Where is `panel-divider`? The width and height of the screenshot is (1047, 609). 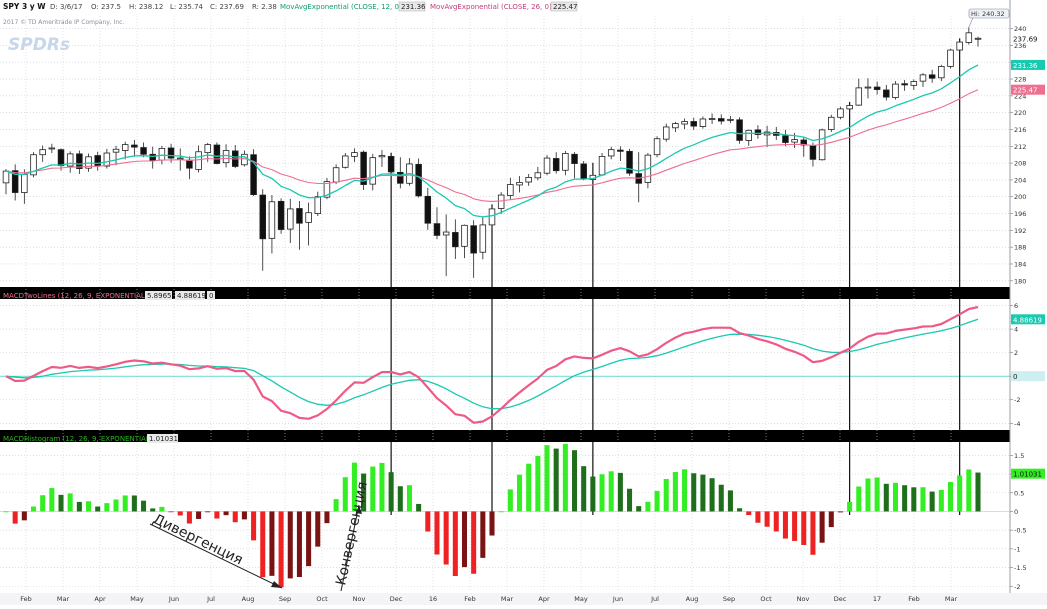
panel-divider is located at coordinates (523, 293).